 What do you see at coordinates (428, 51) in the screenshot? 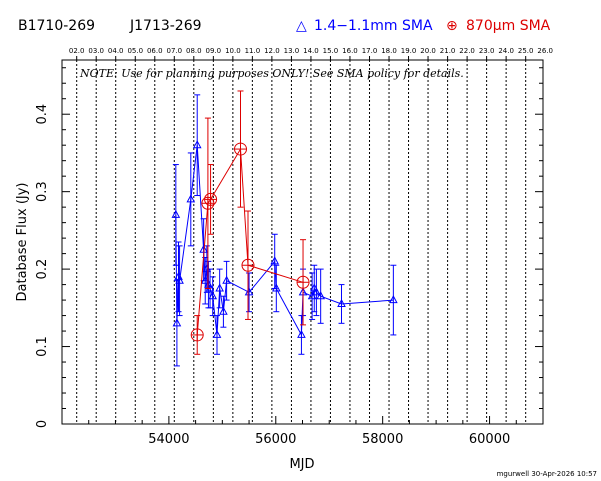
I see `top-year-label: 20.0` at bounding box center [428, 51].